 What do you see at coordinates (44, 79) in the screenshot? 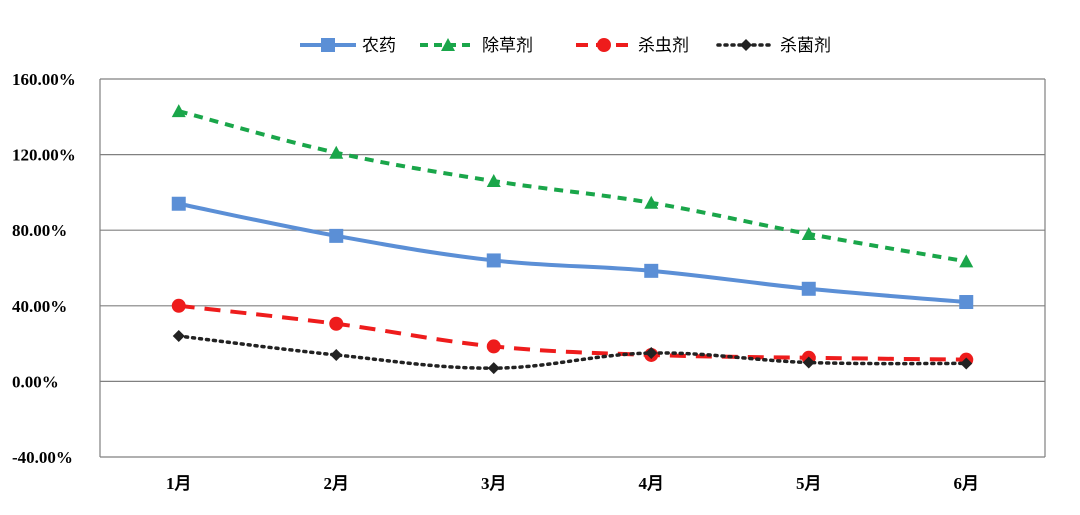
I see `y-tick-label: 160.00%` at bounding box center [44, 79].